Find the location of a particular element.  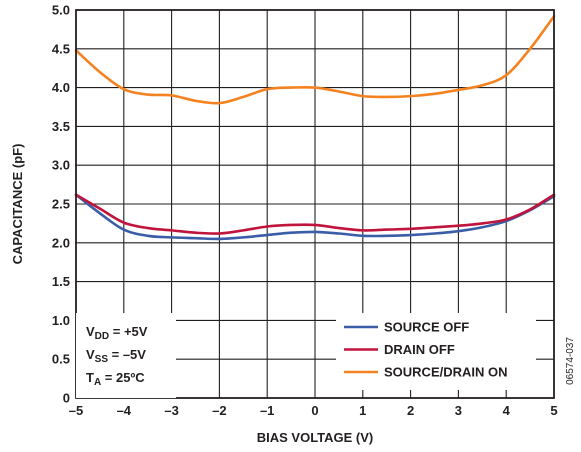

x-tick-label: 0 is located at coordinates (314, 410).